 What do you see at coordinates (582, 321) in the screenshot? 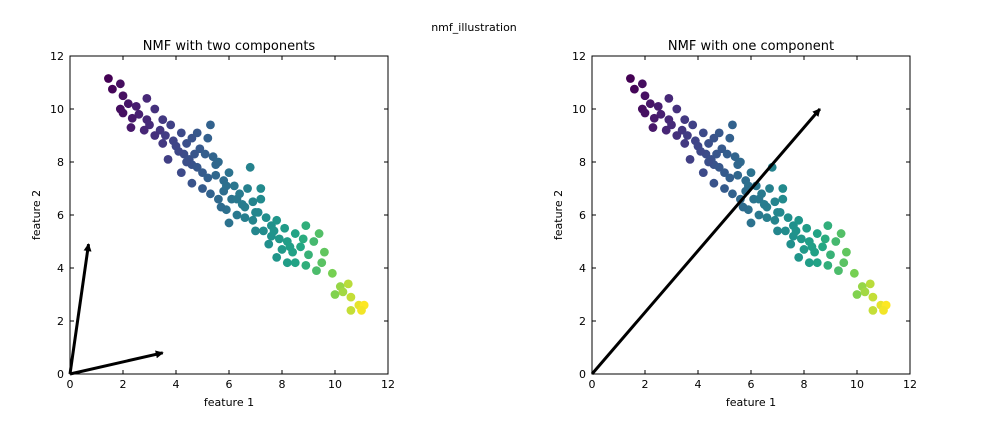
I see `y-tick-label: 2` at bounding box center [582, 321].